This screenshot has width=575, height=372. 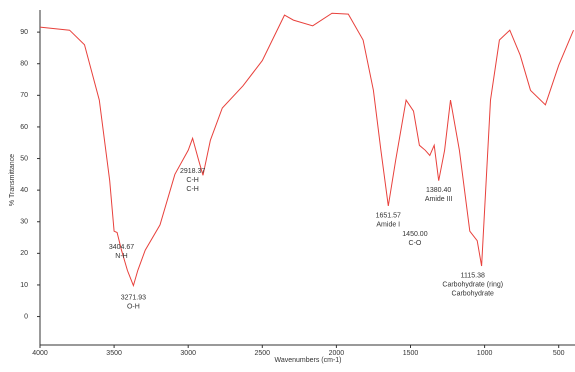 What do you see at coordinates (472, 284) in the screenshot?
I see `peak-annotation: Carbohydrate (ring)` at bounding box center [472, 284].